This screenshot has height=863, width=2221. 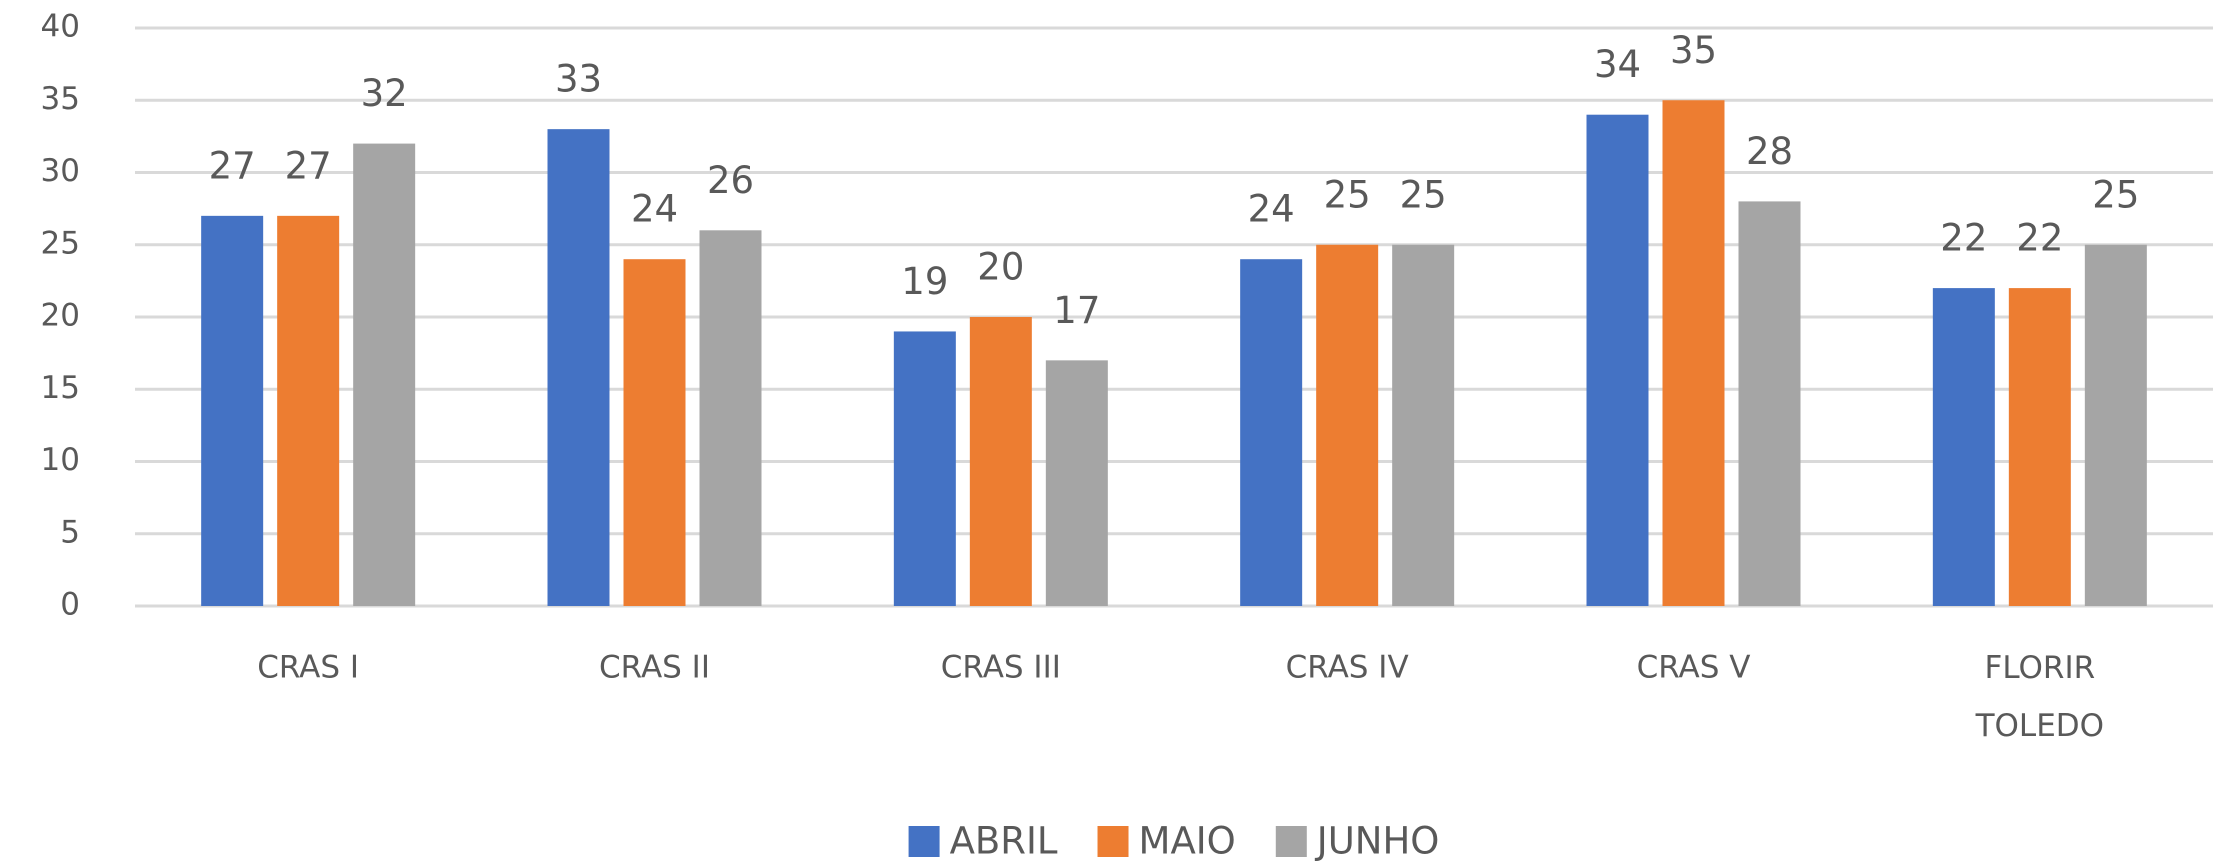 What do you see at coordinates (60, 316) in the screenshot?
I see `y-tick-label: 20` at bounding box center [60, 316].